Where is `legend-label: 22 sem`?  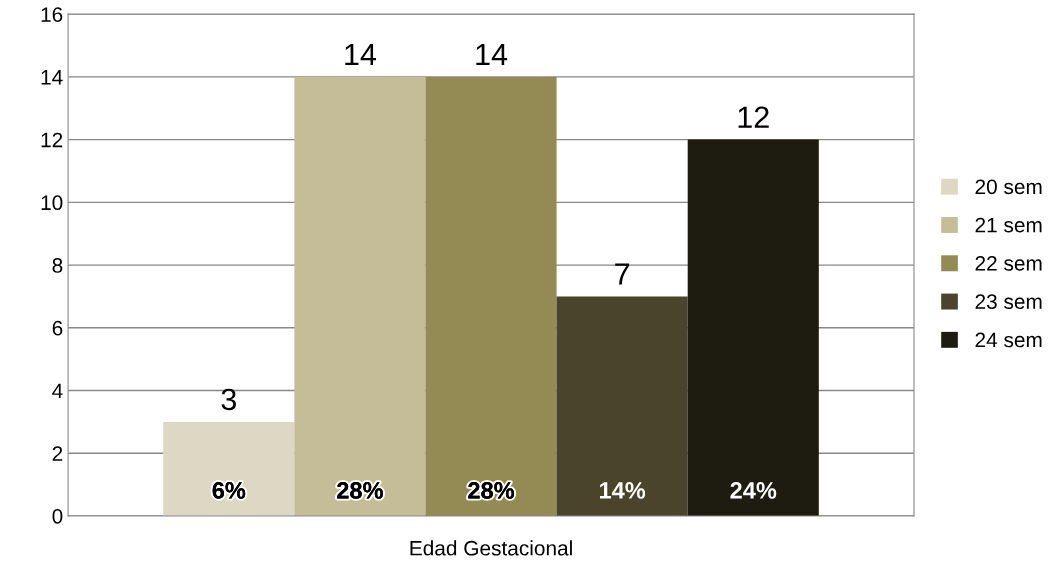 legend-label: 22 sem is located at coordinates (1008, 263).